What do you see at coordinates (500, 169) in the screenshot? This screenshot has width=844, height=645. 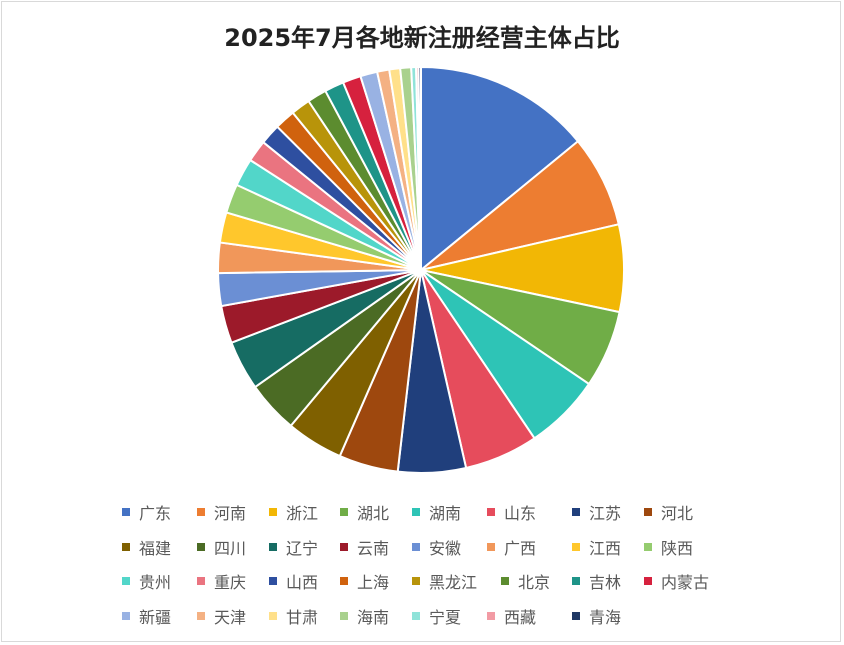 I see `pie-slice-广东` at bounding box center [500, 169].